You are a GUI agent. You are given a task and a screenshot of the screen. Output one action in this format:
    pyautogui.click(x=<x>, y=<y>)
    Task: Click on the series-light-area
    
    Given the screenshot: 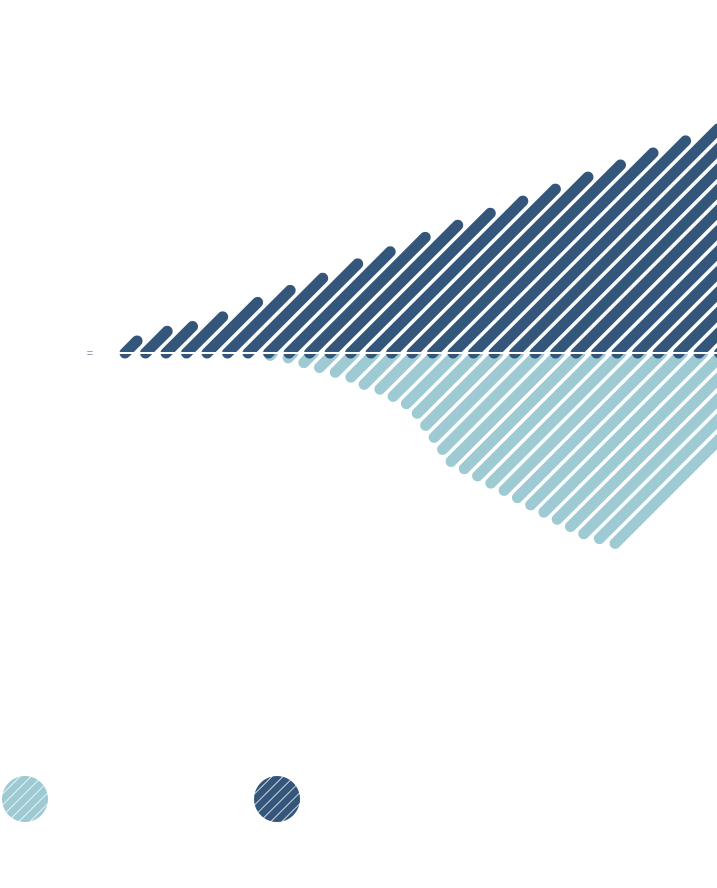 What is the action you would take?
    pyautogui.click(x=490, y=448)
    